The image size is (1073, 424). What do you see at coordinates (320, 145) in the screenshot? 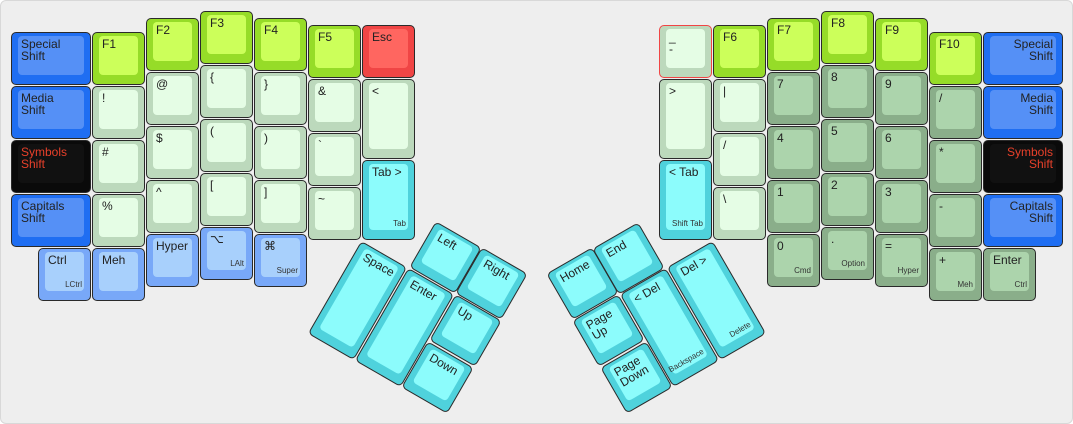
I see `key-label: `` at bounding box center [320, 145].